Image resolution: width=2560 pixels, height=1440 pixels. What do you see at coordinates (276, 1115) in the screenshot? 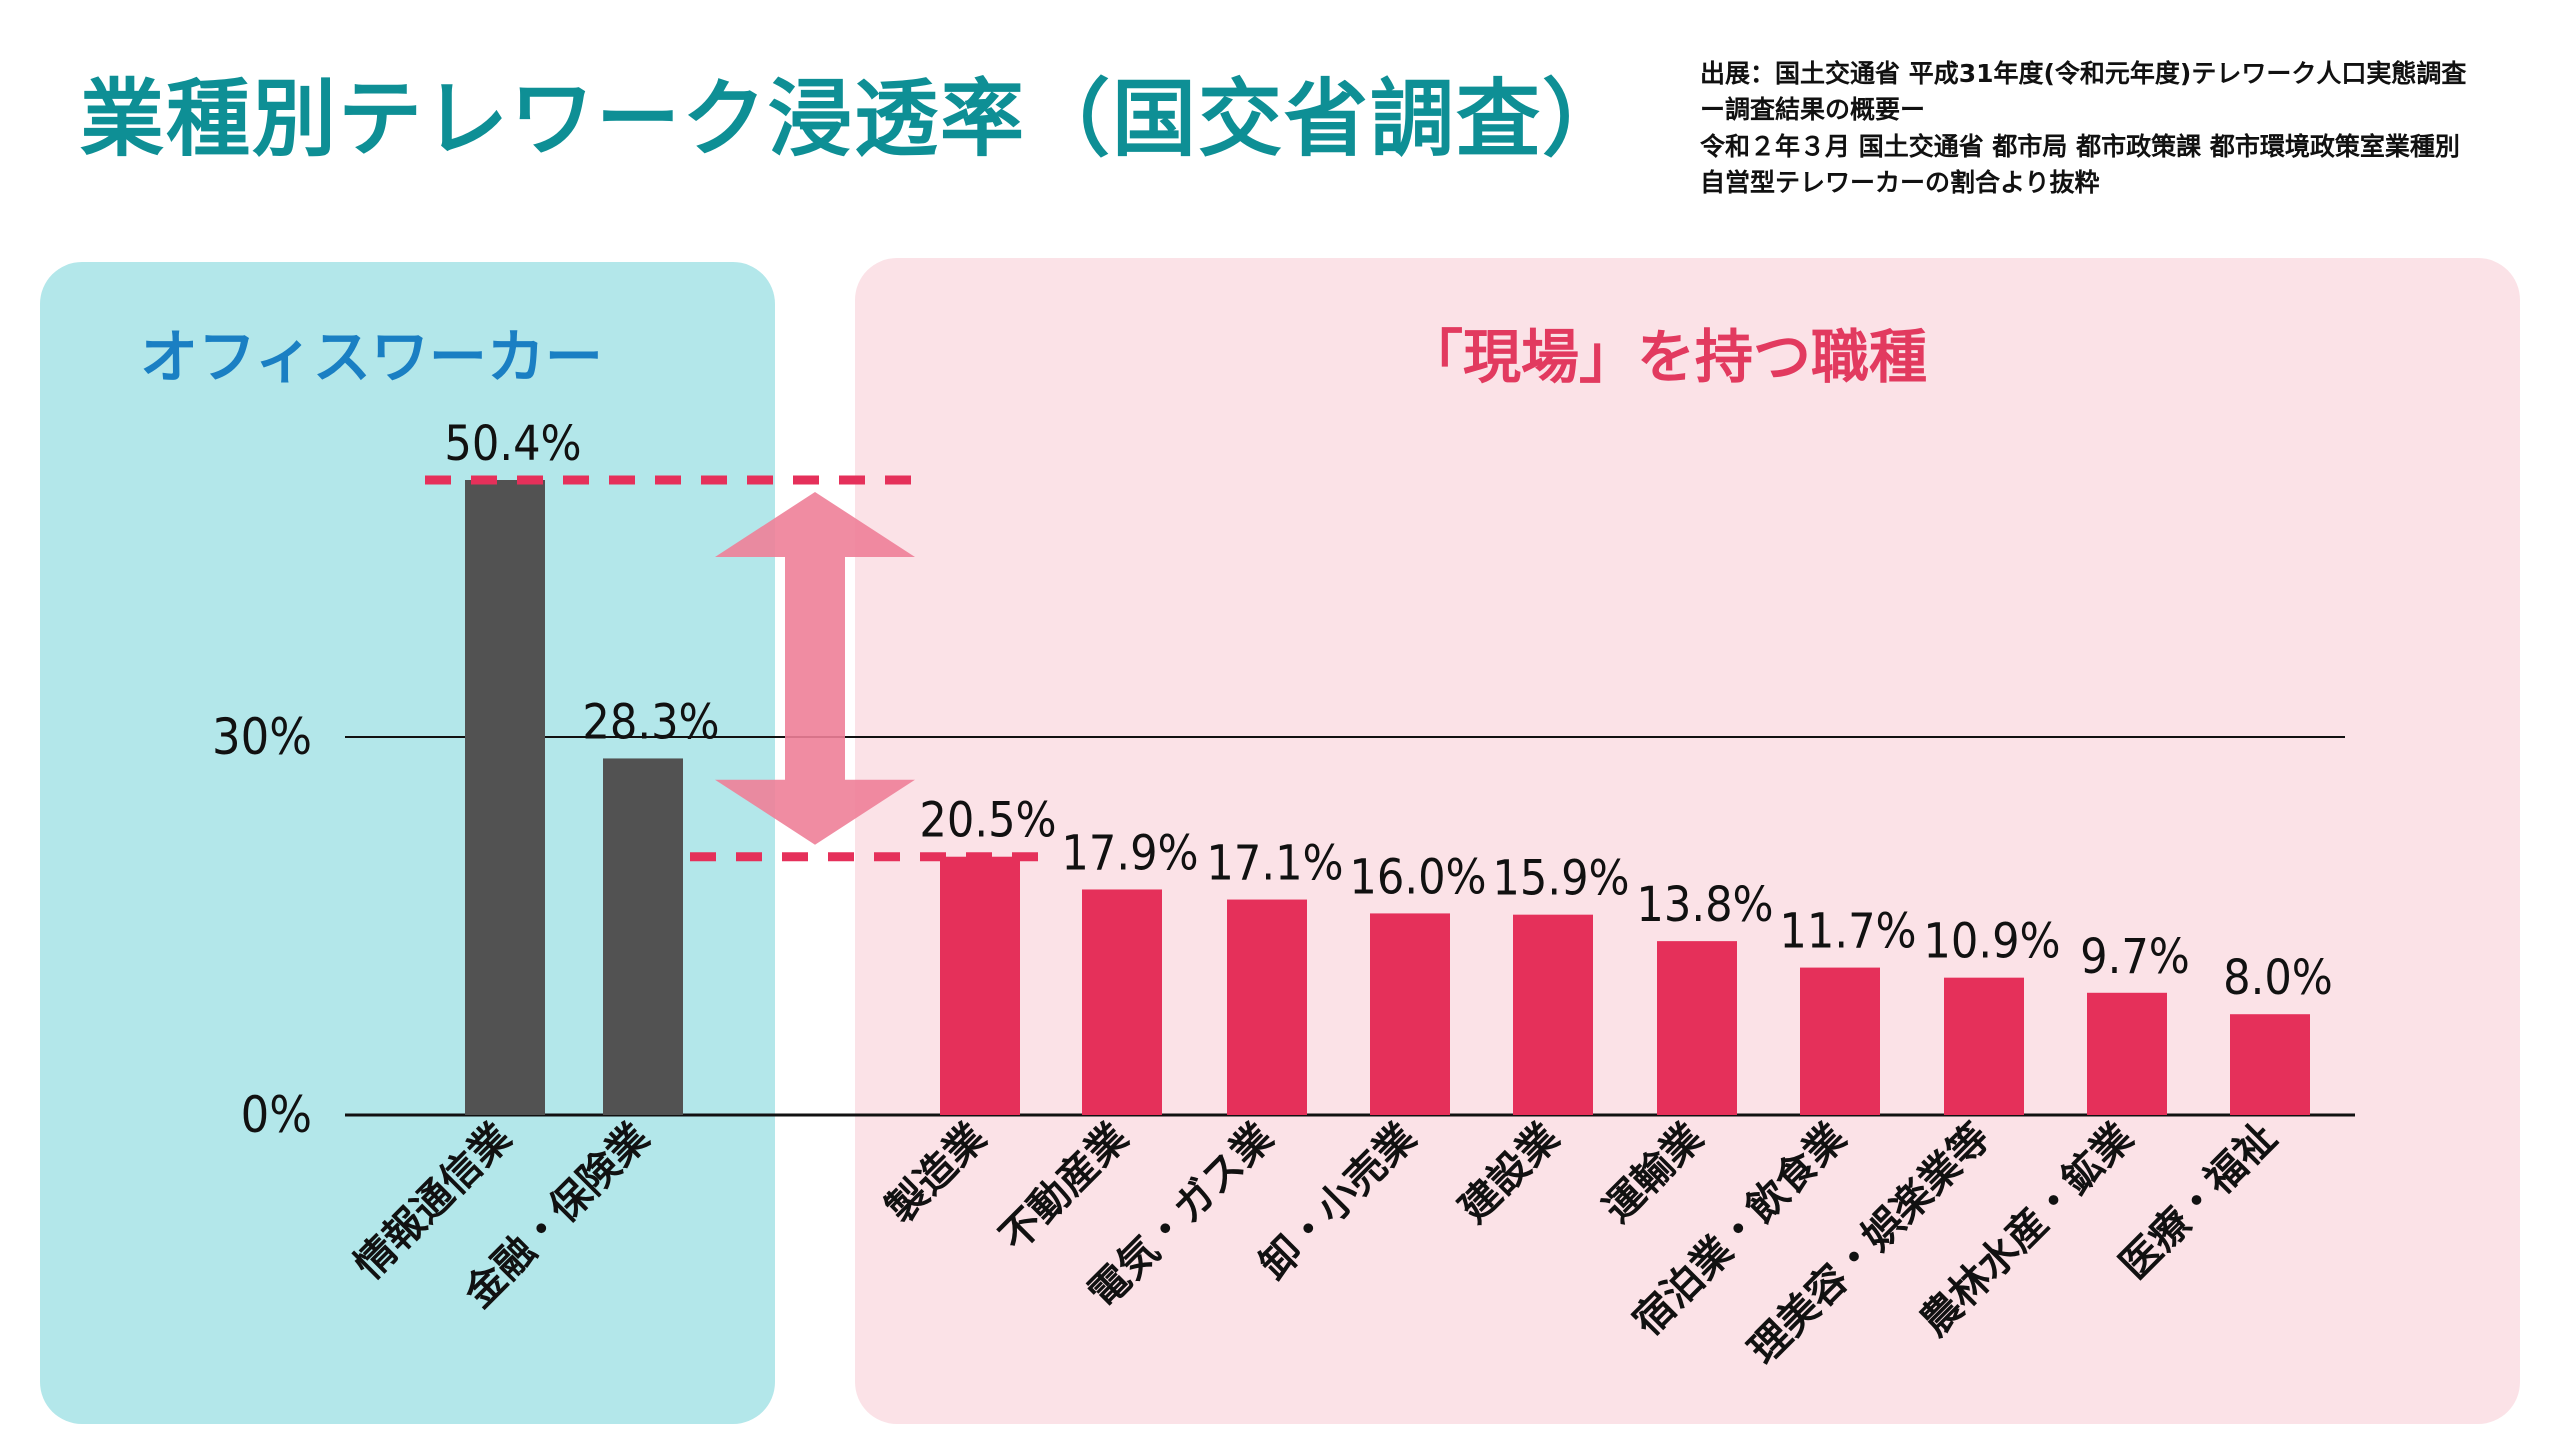
I see `y-tick-label: 0%` at bounding box center [276, 1115].